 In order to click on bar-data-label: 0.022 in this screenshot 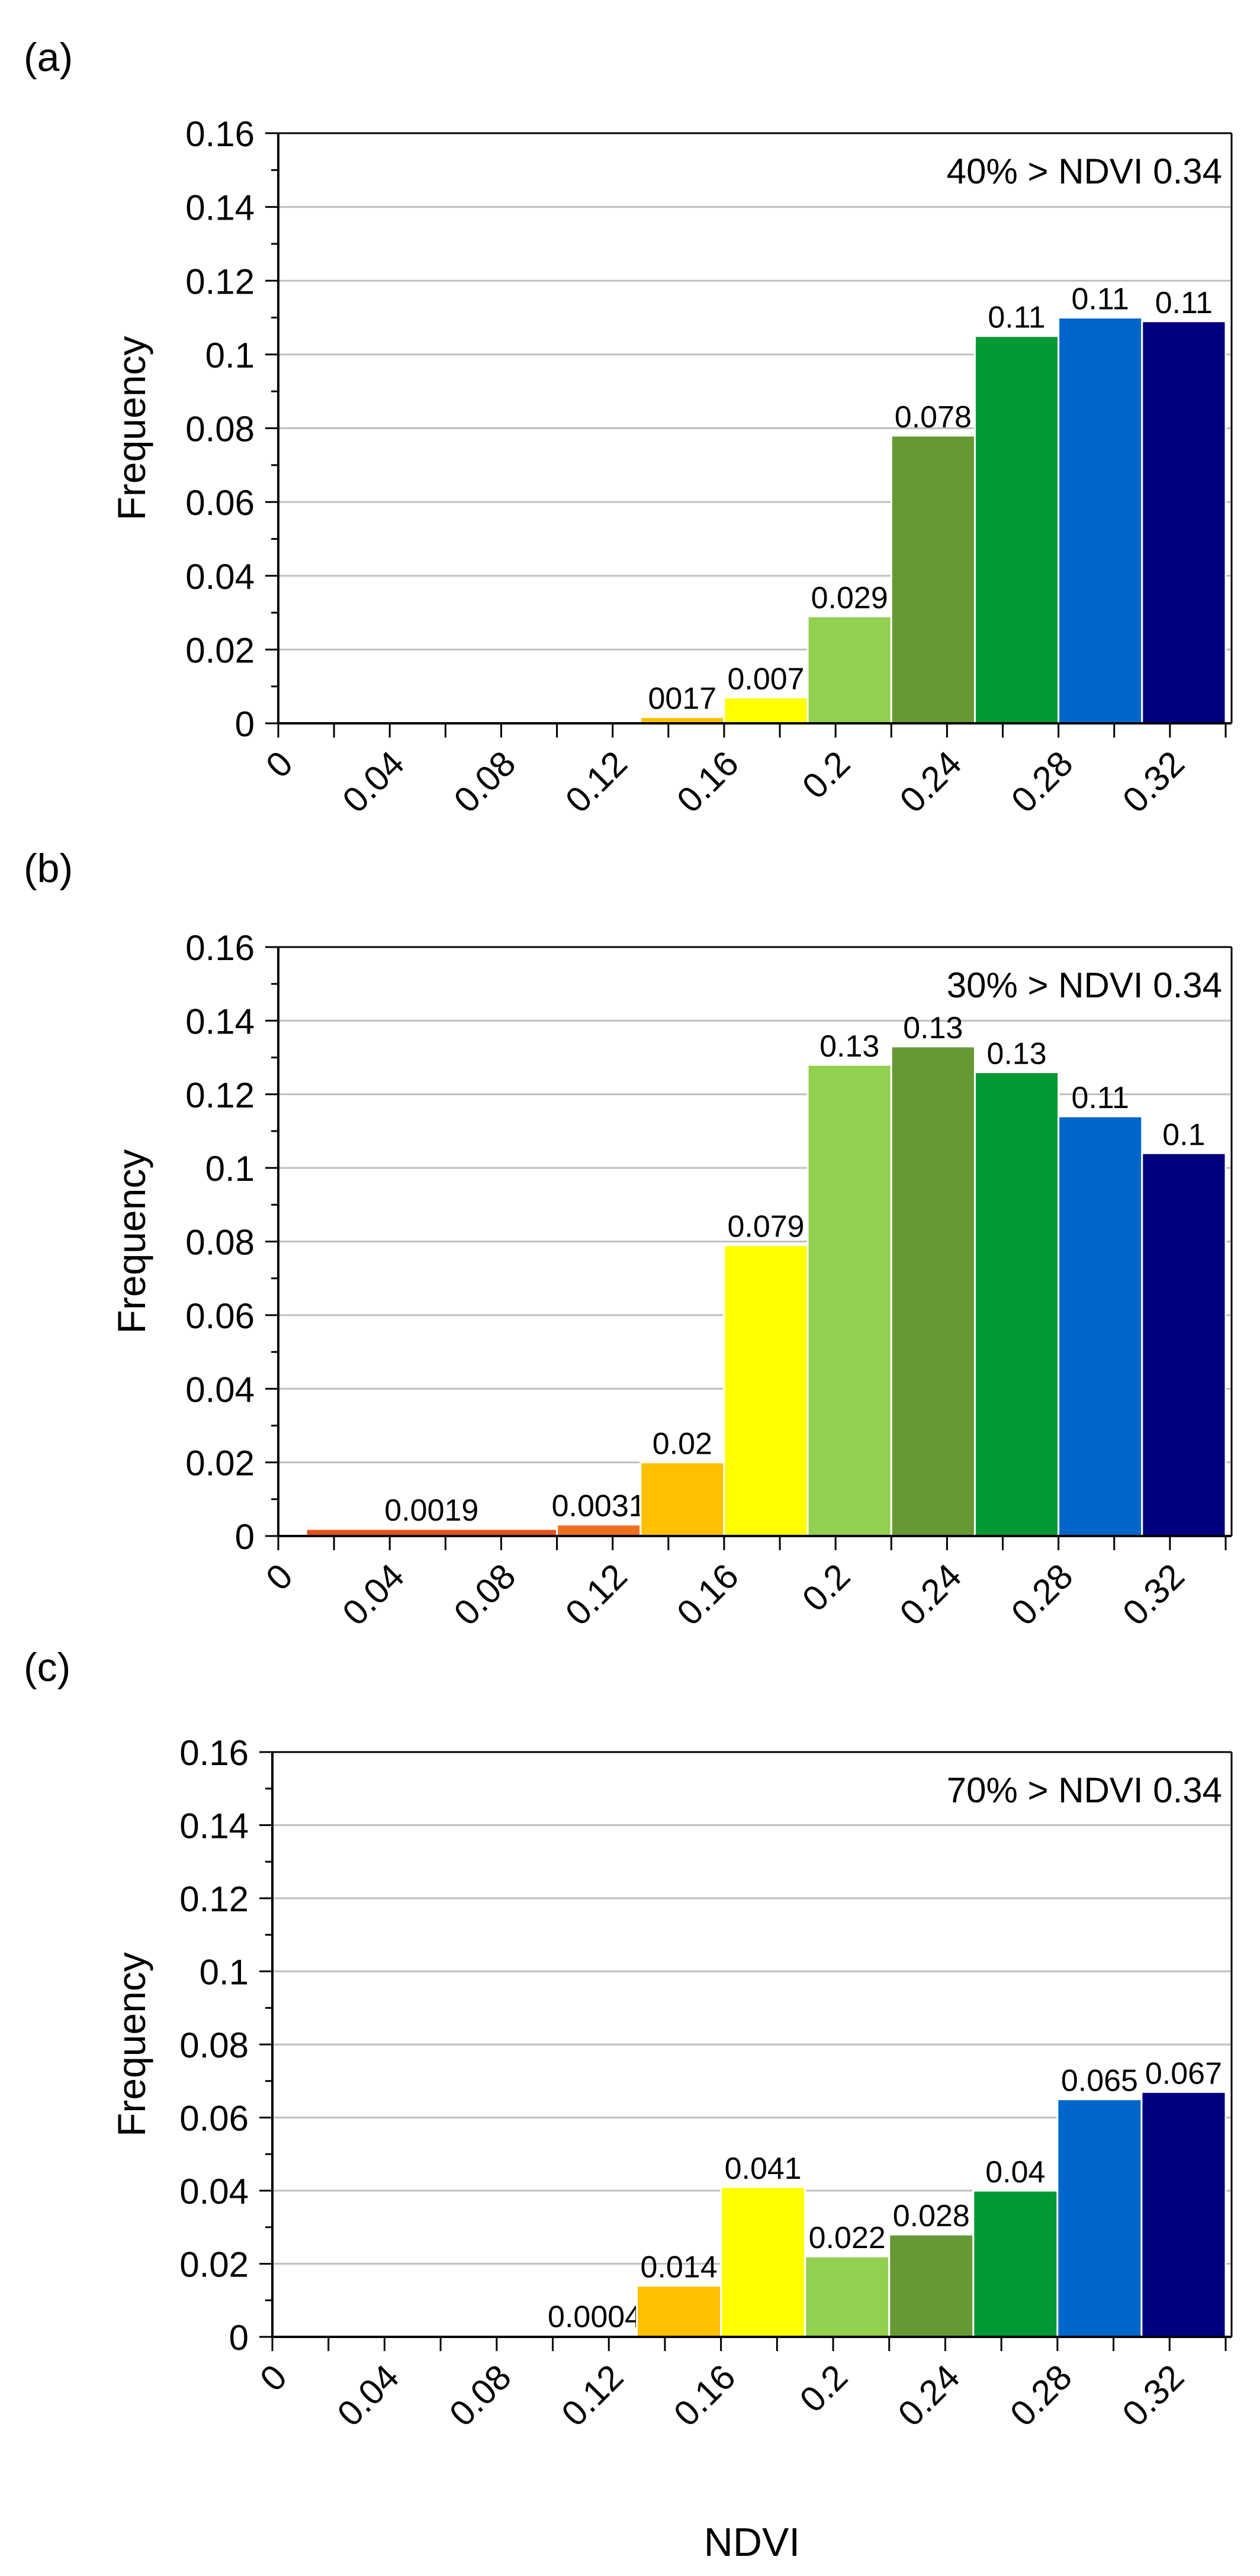, I will do `click(847, 2238)`.